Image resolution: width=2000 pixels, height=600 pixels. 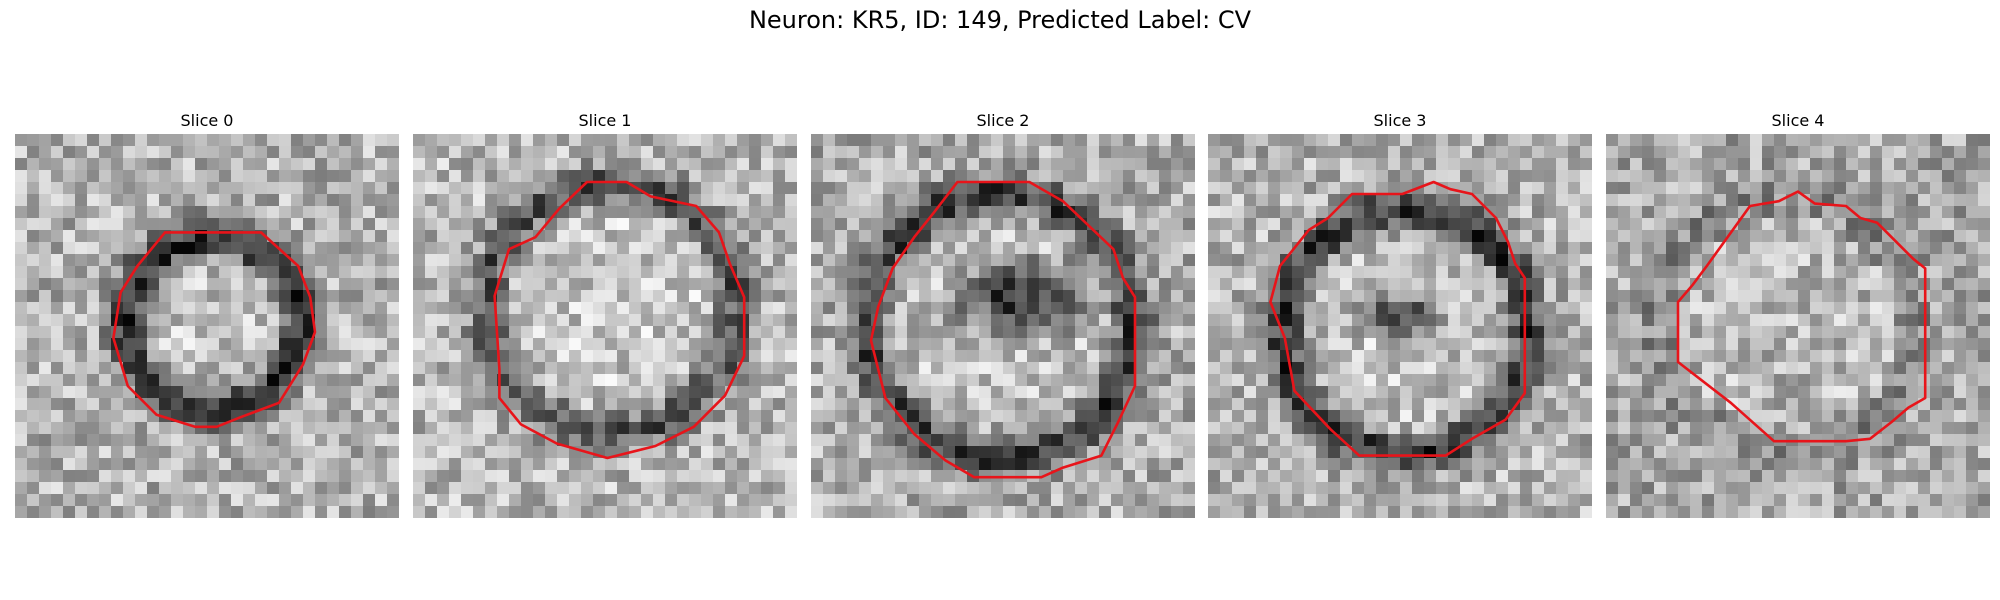 I want to click on slice-panel-4: Slice 4, so click(x=1798, y=313).